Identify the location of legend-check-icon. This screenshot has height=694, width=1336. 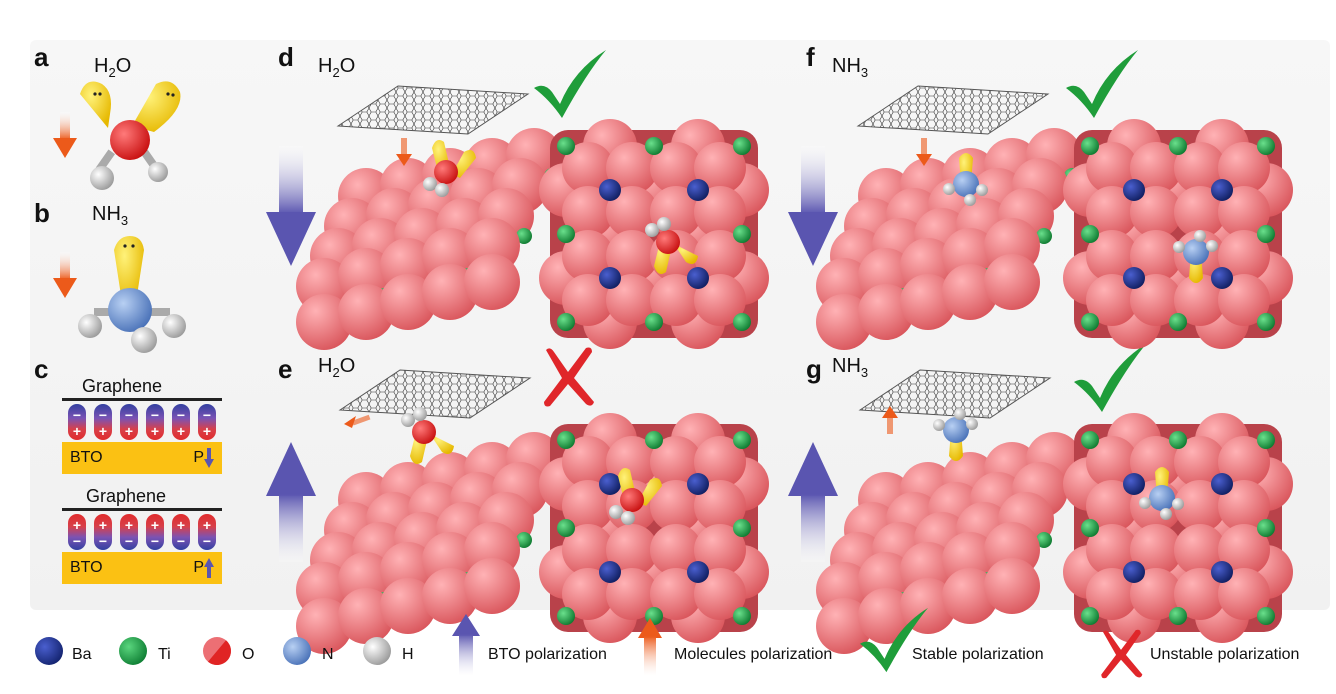
(894, 640).